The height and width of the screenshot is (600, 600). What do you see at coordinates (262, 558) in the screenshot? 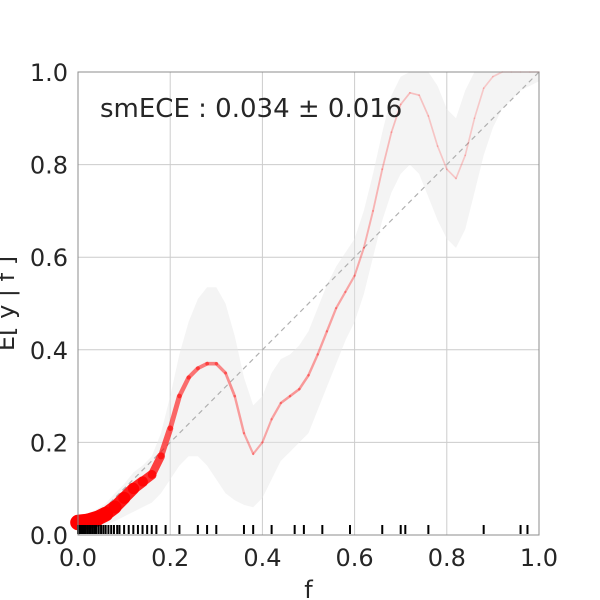
I see `x-tick-label: 0.4` at bounding box center [262, 558].